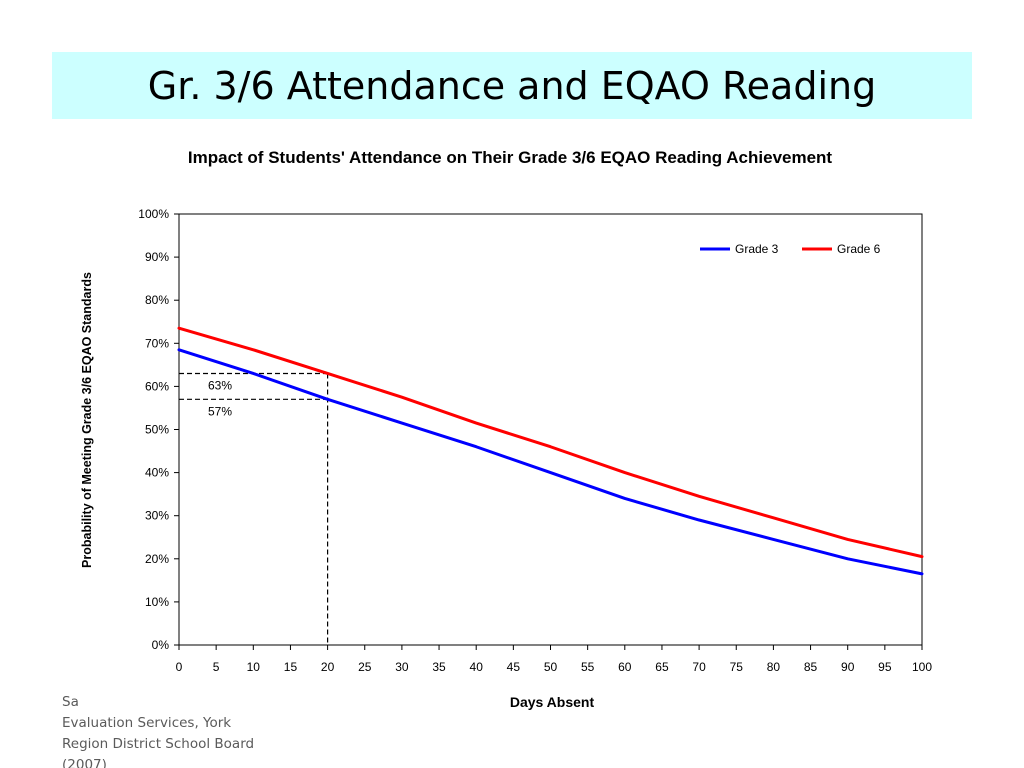 The image size is (1024, 768). Describe the element at coordinates (757, 249) in the screenshot. I see `legend-label: Grade 3` at that location.